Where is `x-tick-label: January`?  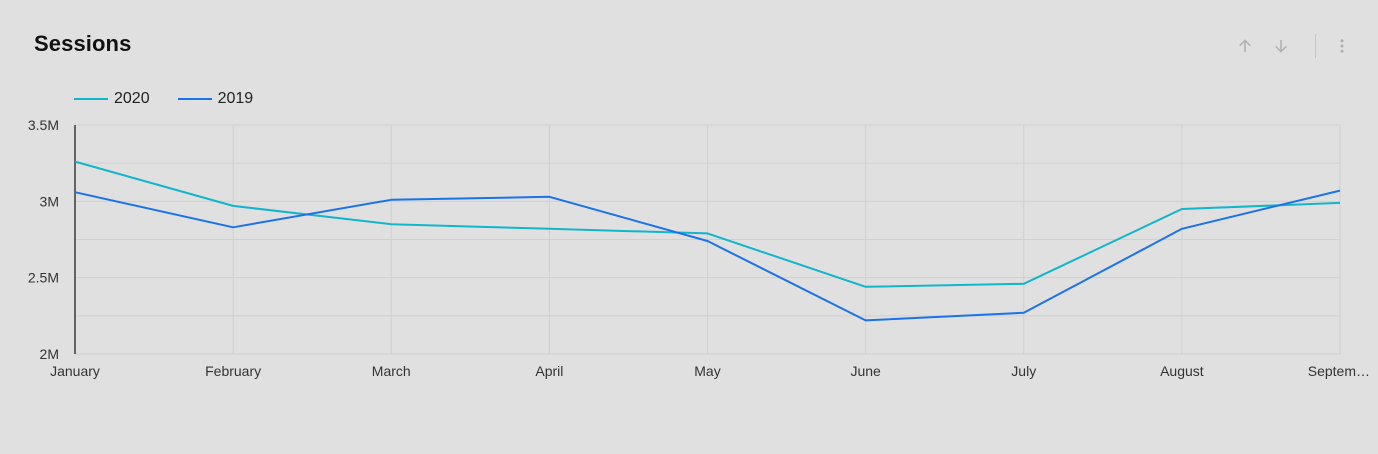 x-tick-label: January is located at coordinates (75, 371).